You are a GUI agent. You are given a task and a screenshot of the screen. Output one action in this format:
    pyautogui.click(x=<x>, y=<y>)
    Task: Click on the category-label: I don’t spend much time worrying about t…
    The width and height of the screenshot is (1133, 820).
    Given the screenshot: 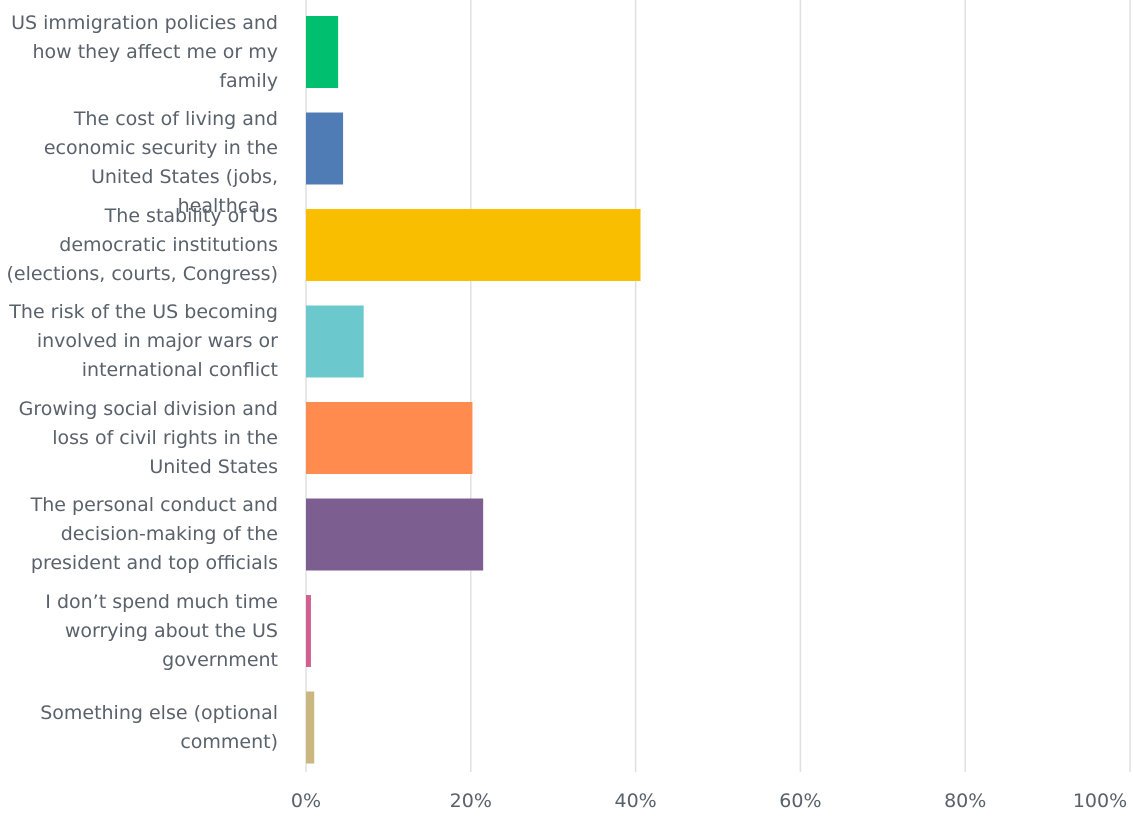 What is the action you would take?
    pyautogui.click(x=161, y=630)
    